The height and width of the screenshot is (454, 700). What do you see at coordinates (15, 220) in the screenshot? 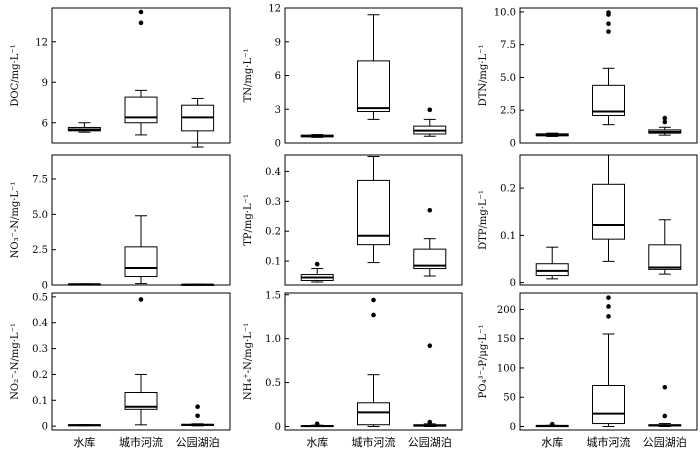
I see `y-axis-label: NO₃⁻-N/mg·L⁻¹` at bounding box center [15, 220].